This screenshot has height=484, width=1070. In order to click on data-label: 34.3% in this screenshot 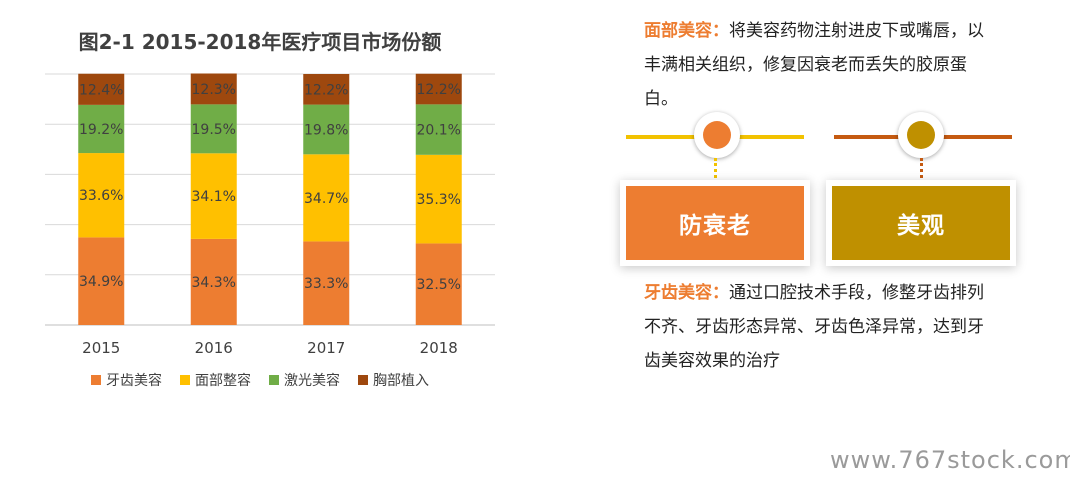, I will do `click(214, 283)`.